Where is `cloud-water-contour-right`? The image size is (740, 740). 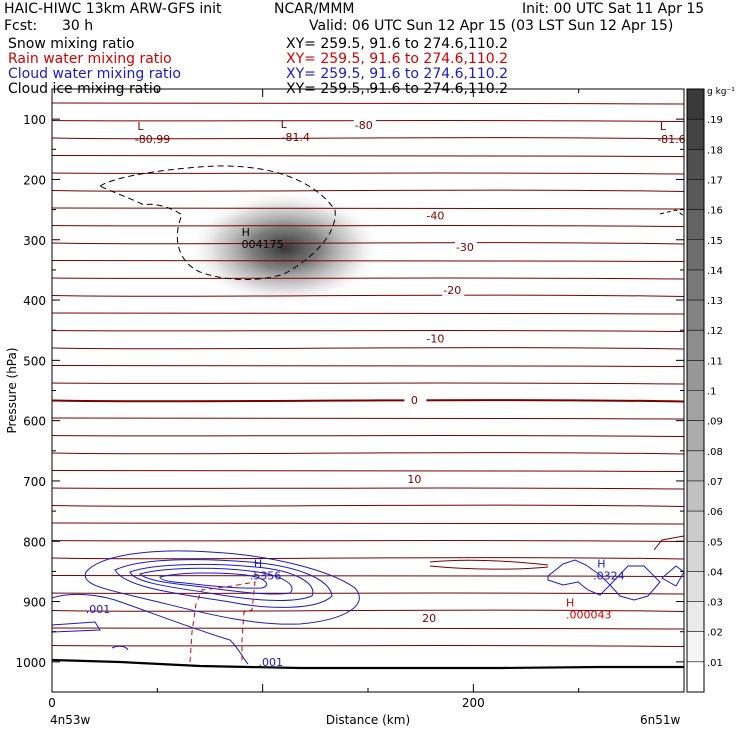
cloud-water-contour-right is located at coordinates (579, 577).